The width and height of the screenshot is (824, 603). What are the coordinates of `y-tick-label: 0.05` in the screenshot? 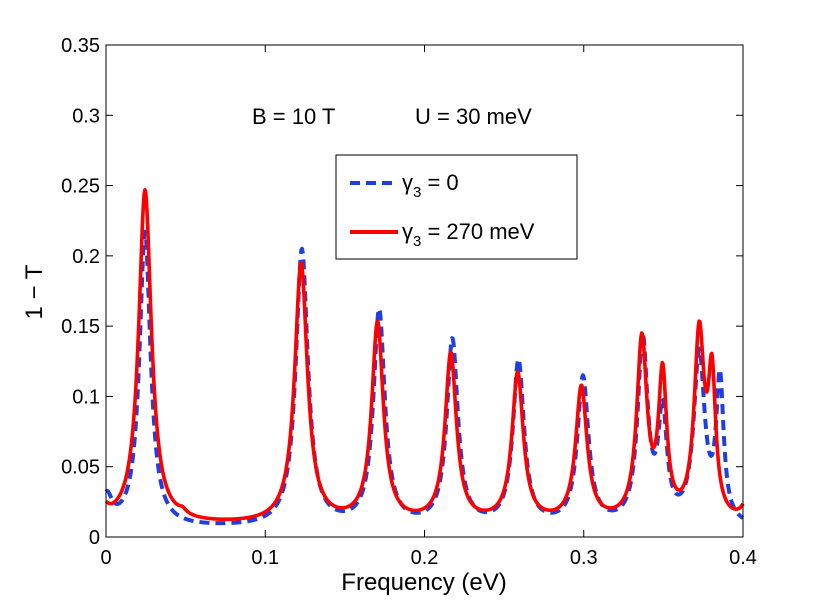 It's located at (80, 468).